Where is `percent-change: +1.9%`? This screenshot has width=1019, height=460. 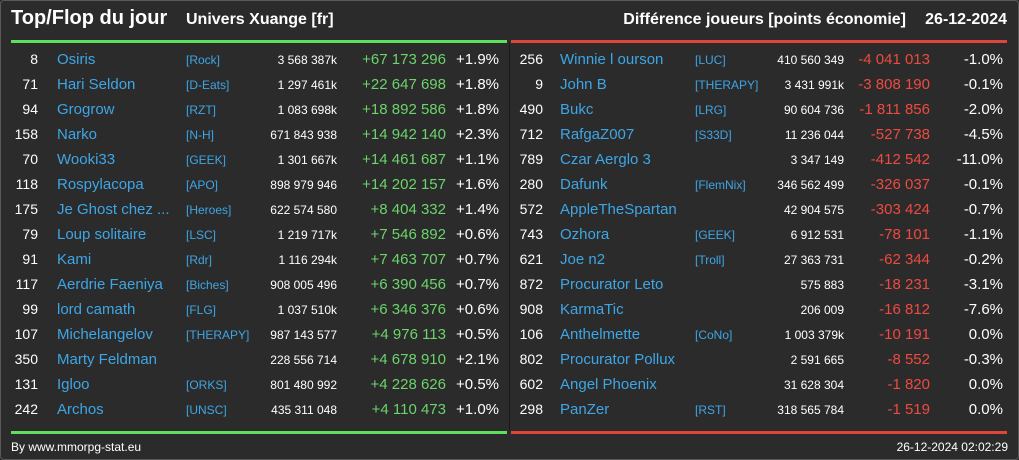 percent-change: +1.9% is located at coordinates (477, 59).